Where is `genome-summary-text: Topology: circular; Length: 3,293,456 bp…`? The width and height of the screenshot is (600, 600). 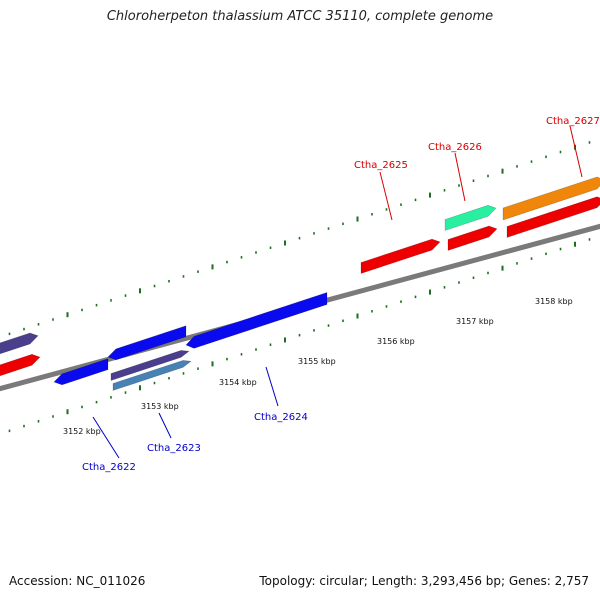
genome-summary-text: Topology: circular; Length: 3,293,456 bp… is located at coordinates (424, 581).